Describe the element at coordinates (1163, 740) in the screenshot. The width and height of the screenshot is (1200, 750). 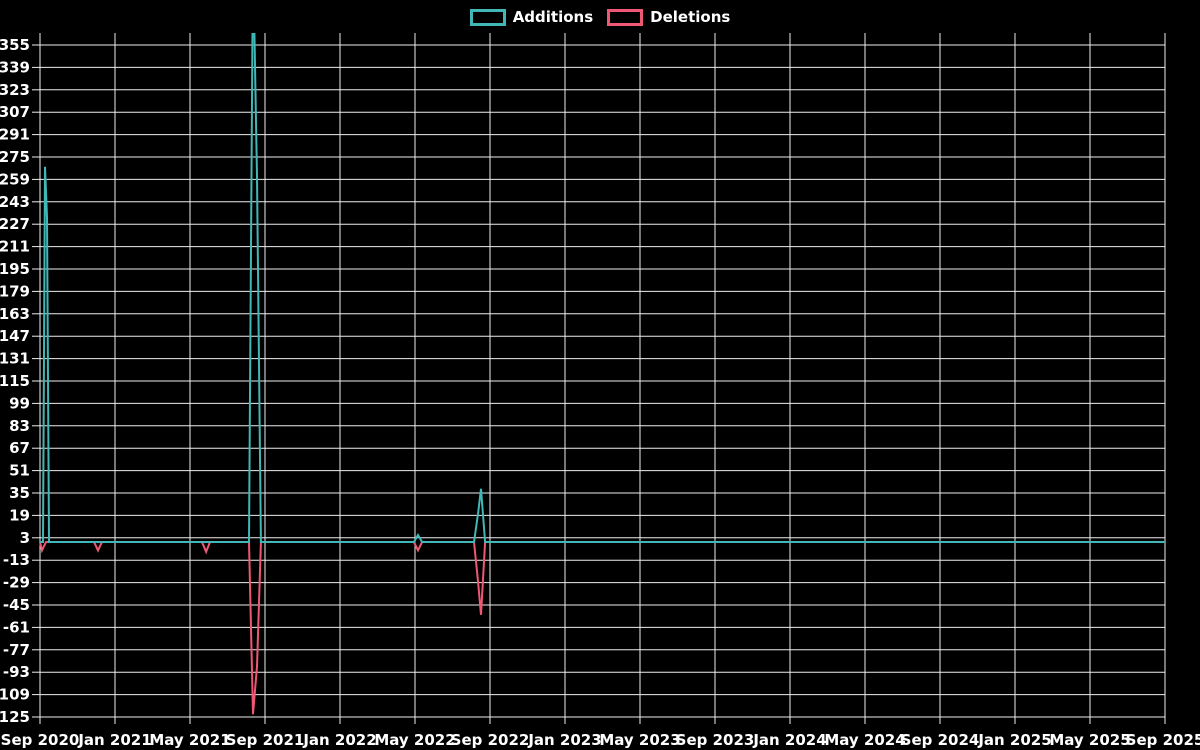
I see `x-tick-label: Sep 2025` at that location.